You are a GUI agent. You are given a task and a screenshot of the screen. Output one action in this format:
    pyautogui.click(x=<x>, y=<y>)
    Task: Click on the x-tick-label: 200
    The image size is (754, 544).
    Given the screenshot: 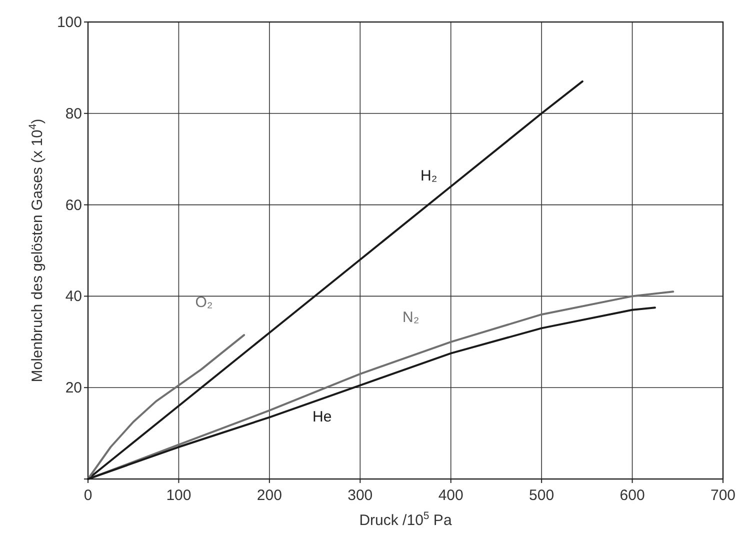 What is the action you would take?
    pyautogui.click(x=269, y=495)
    